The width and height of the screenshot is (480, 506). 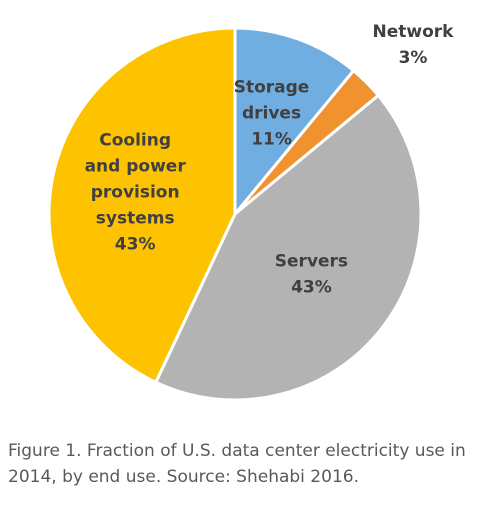 I want to click on slice-name-label: and power, so click(x=136, y=167).